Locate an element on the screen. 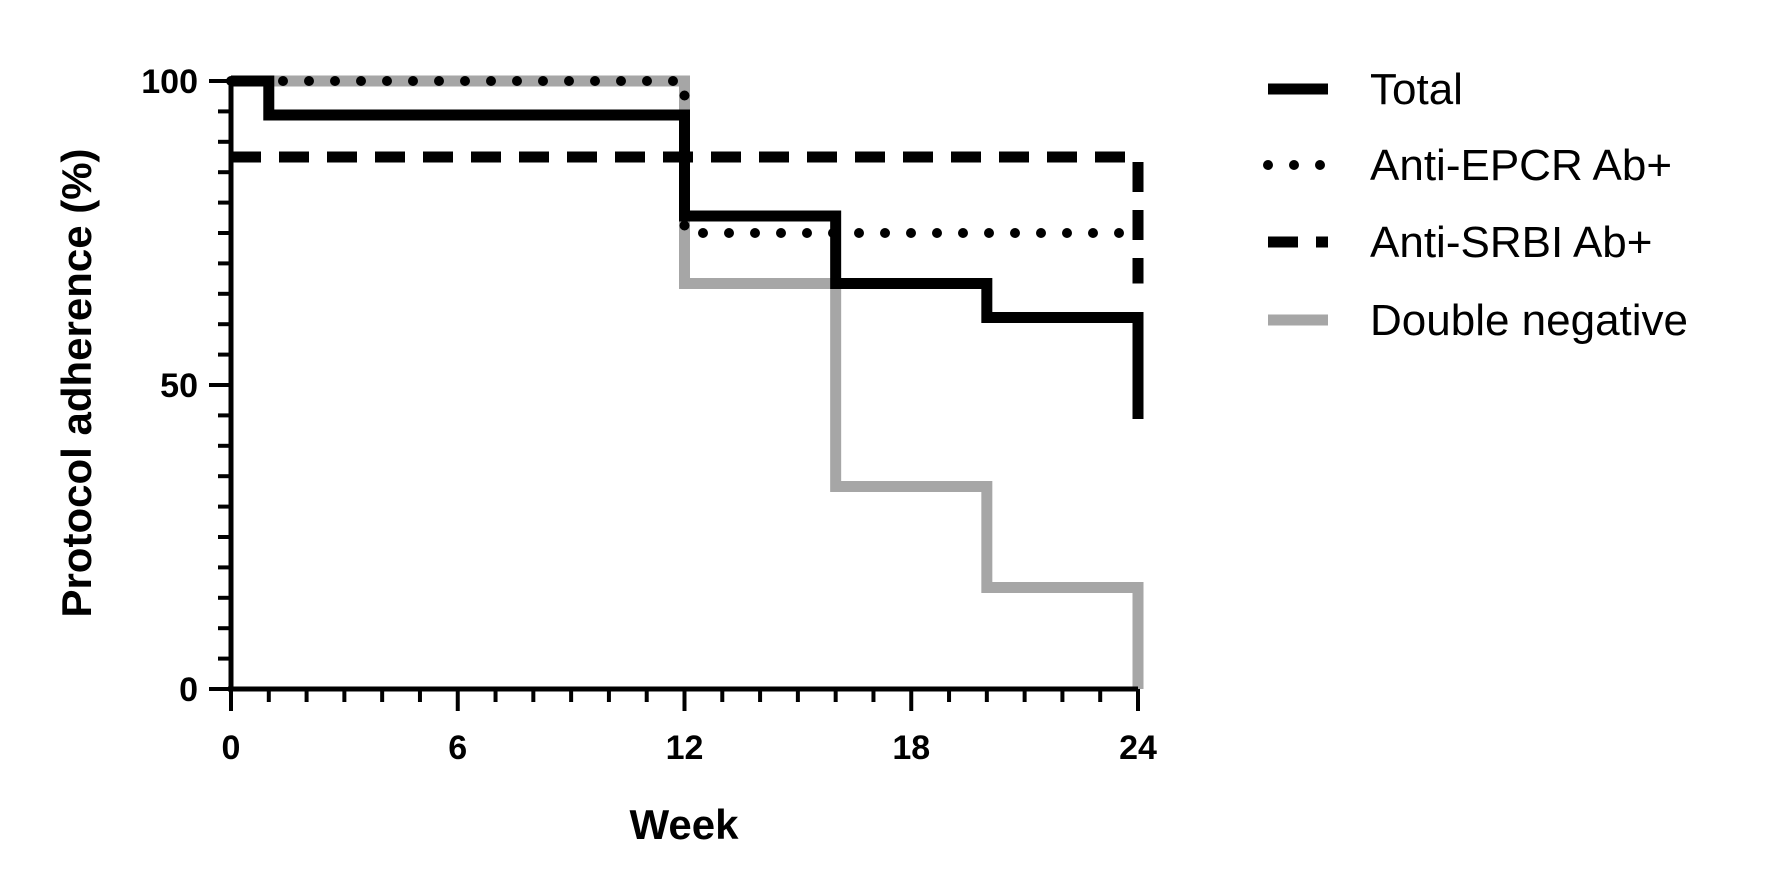  y-axis-title: Protocol adherence (%) is located at coordinates (76, 382).